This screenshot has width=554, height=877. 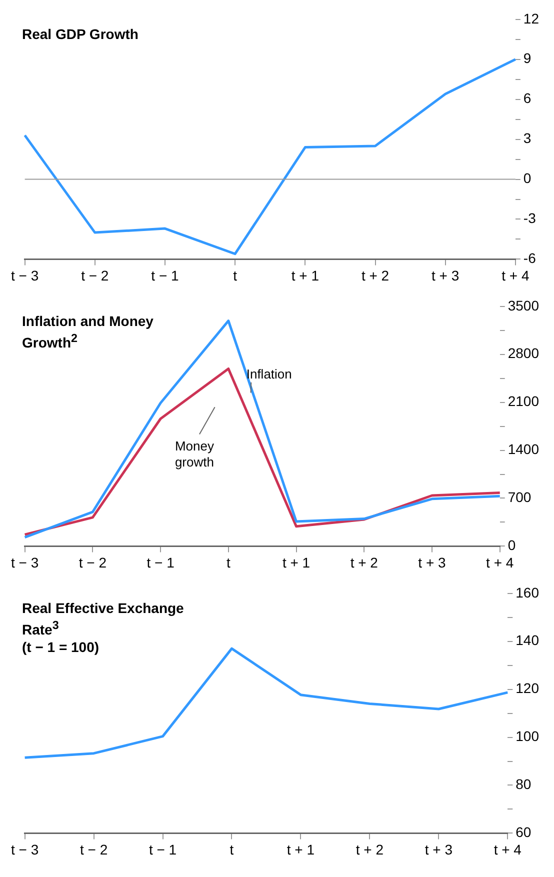 What do you see at coordinates (88, 332) in the screenshot?
I see `text: Inflation and Money Growth$^{2}$` at bounding box center [88, 332].